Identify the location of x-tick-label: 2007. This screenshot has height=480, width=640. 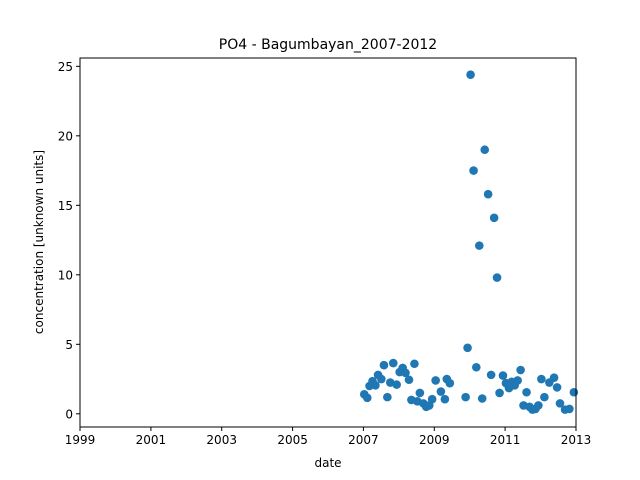
(363, 440).